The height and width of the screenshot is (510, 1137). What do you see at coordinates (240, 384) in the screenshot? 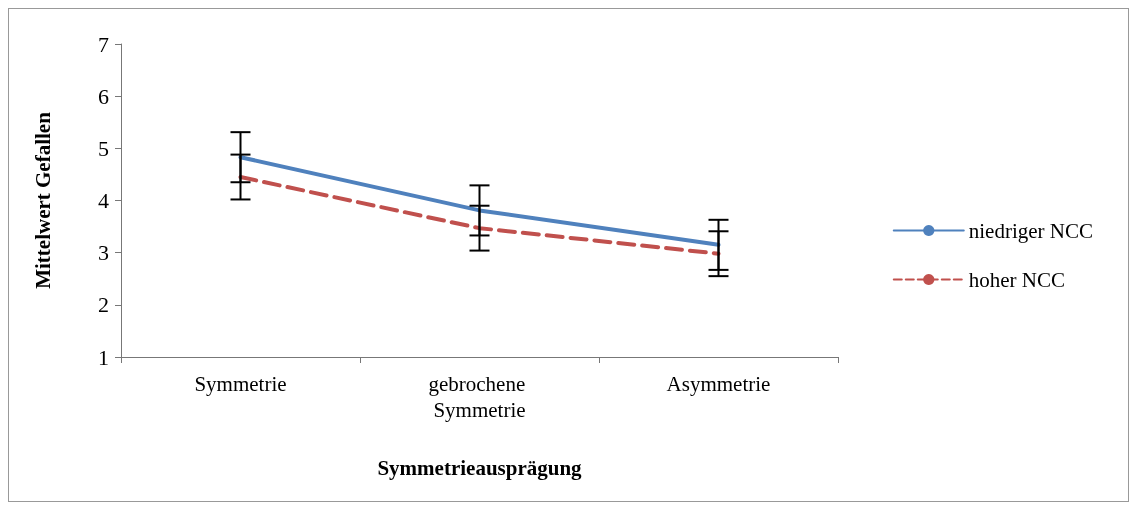
I see `x-tick-label: Symmetrie` at bounding box center [240, 384].